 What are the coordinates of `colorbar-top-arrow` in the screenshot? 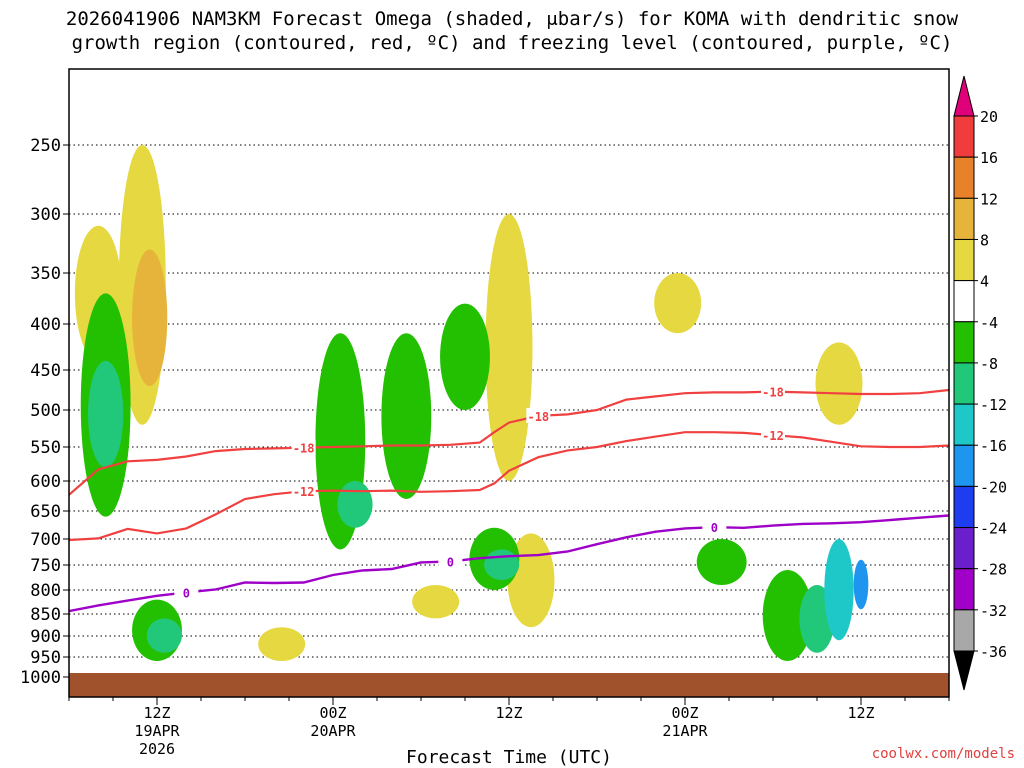 It's located at (964, 96).